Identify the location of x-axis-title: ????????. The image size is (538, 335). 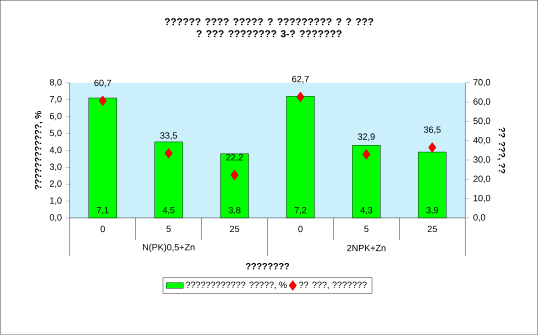
(268, 266).